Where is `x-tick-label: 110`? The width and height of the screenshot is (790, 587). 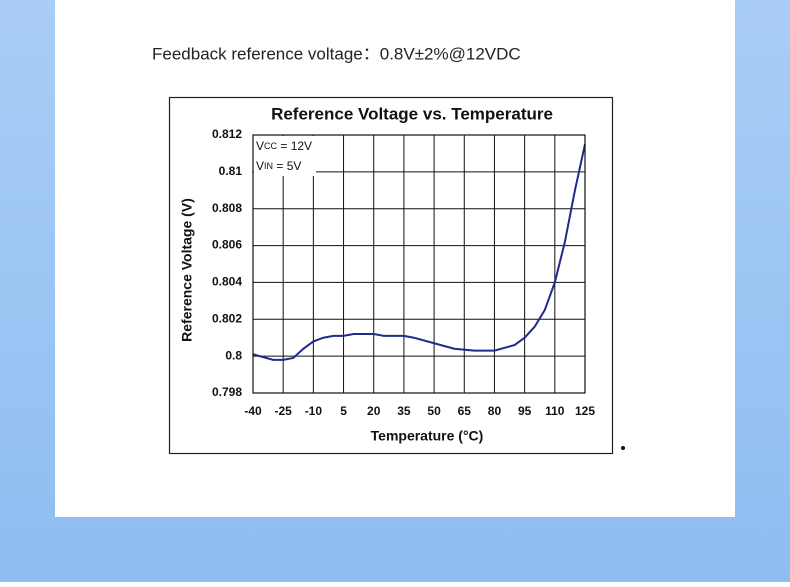
x-tick-label: 110 is located at coordinates (555, 411).